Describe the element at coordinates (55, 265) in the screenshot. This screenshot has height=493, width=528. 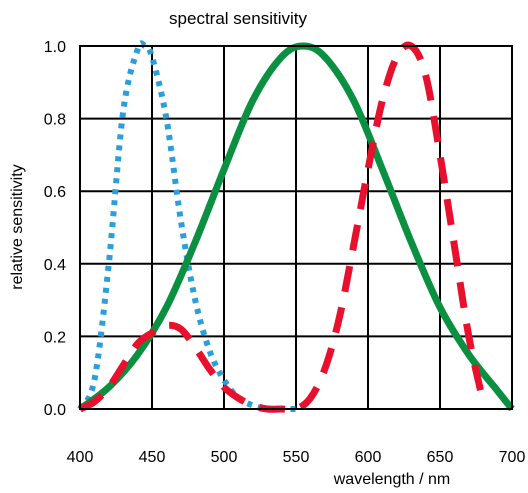
I see `y-tick-label: 0.4` at that location.